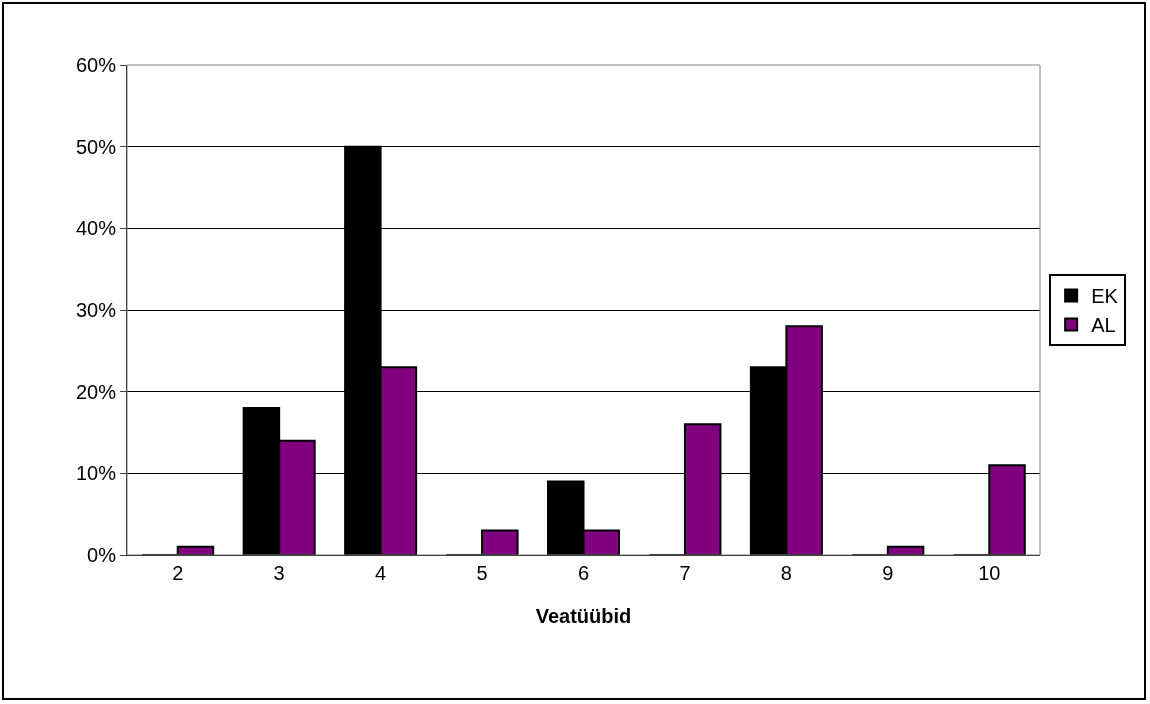  Describe the element at coordinates (583, 573) in the screenshot. I see `x-tick-label: 6` at that location.